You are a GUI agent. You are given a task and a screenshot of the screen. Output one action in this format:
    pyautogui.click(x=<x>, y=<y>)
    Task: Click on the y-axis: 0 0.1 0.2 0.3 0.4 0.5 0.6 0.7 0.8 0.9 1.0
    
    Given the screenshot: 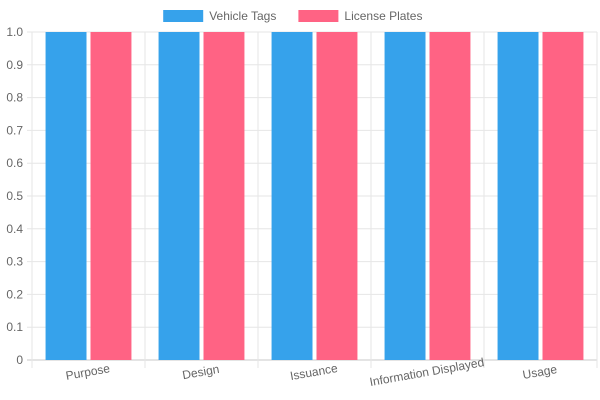 What is the action you would take?
    pyautogui.click(x=14, y=196)
    